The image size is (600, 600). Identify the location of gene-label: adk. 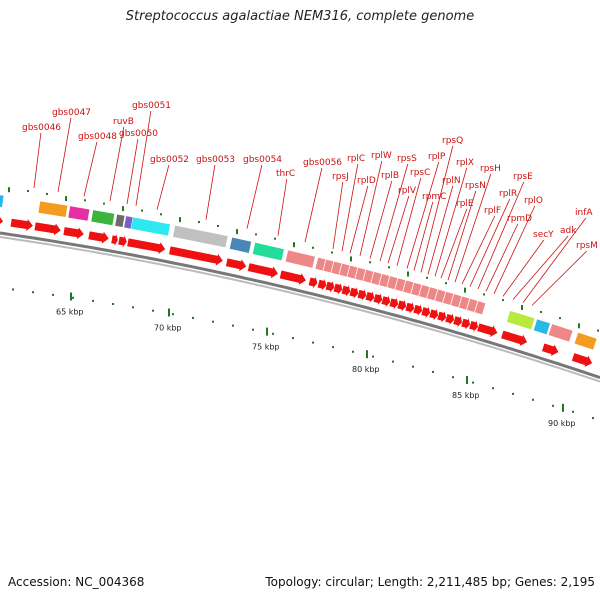
(568, 231).